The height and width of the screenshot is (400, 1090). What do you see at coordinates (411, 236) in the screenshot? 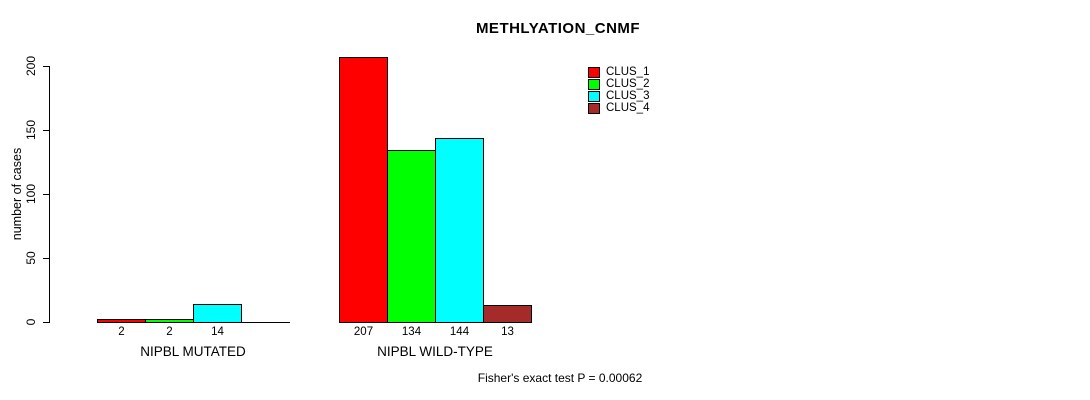
I see `bar-clus-2-nipbl-wild-type` at bounding box center [411, 236].